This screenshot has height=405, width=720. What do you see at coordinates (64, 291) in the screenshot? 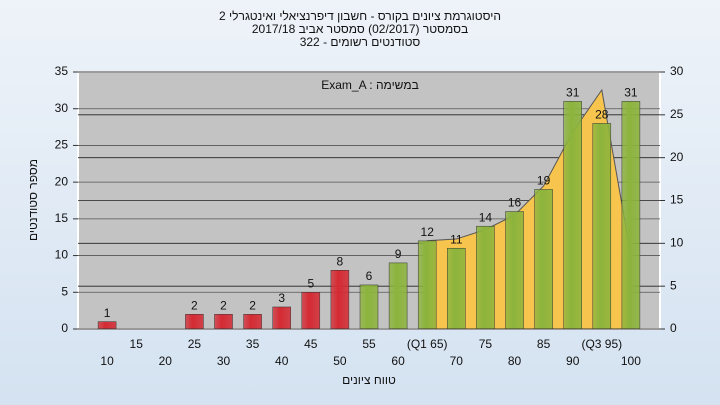
I see `y-tick-label: 5` at bounding box center [64, 291].